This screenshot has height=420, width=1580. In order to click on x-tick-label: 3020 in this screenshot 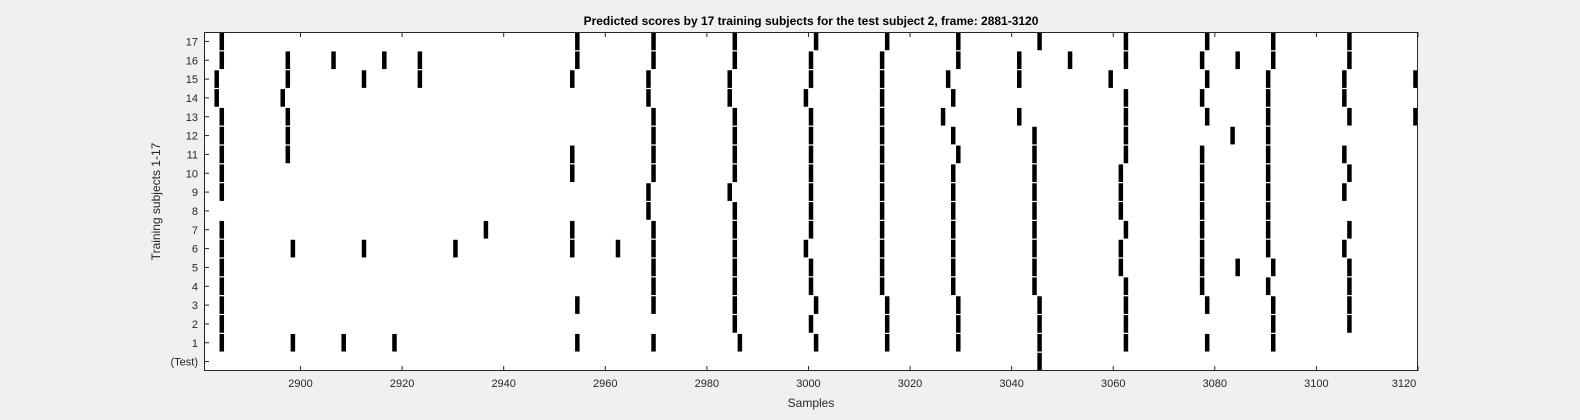, I will do `click(910, 384)`.